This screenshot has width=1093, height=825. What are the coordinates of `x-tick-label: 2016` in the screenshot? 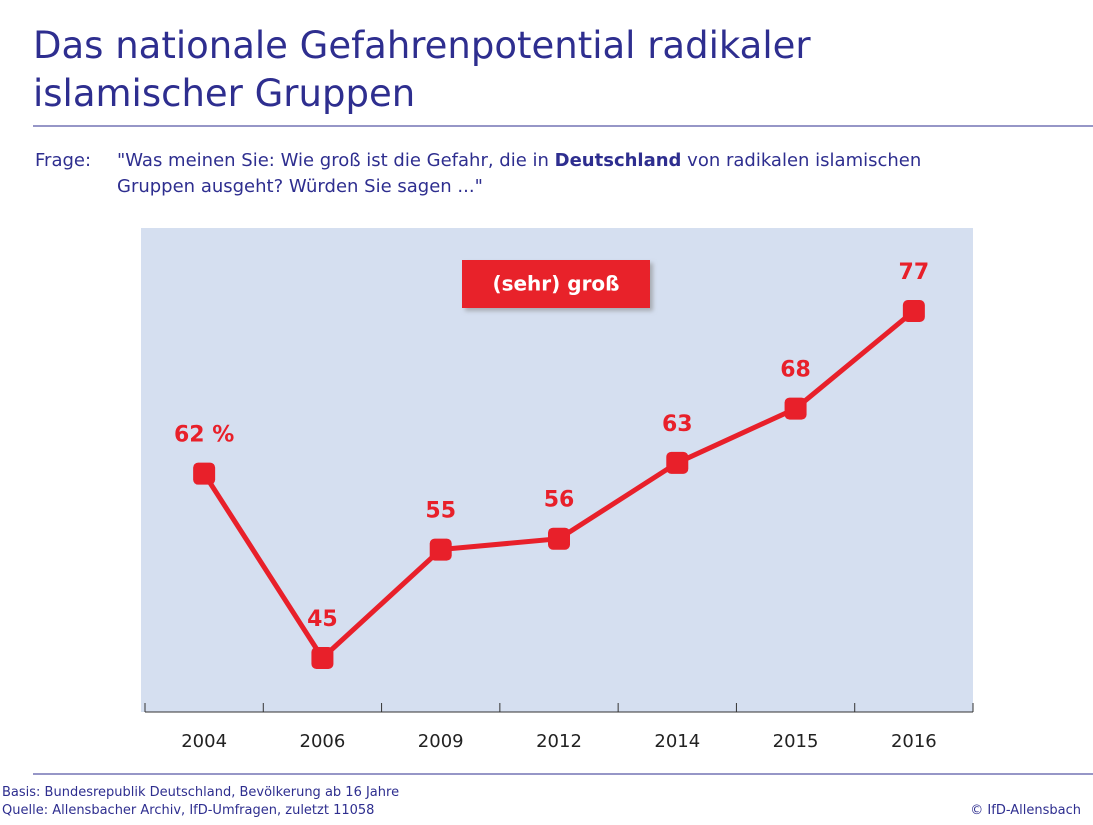 It's located at (914, 741).